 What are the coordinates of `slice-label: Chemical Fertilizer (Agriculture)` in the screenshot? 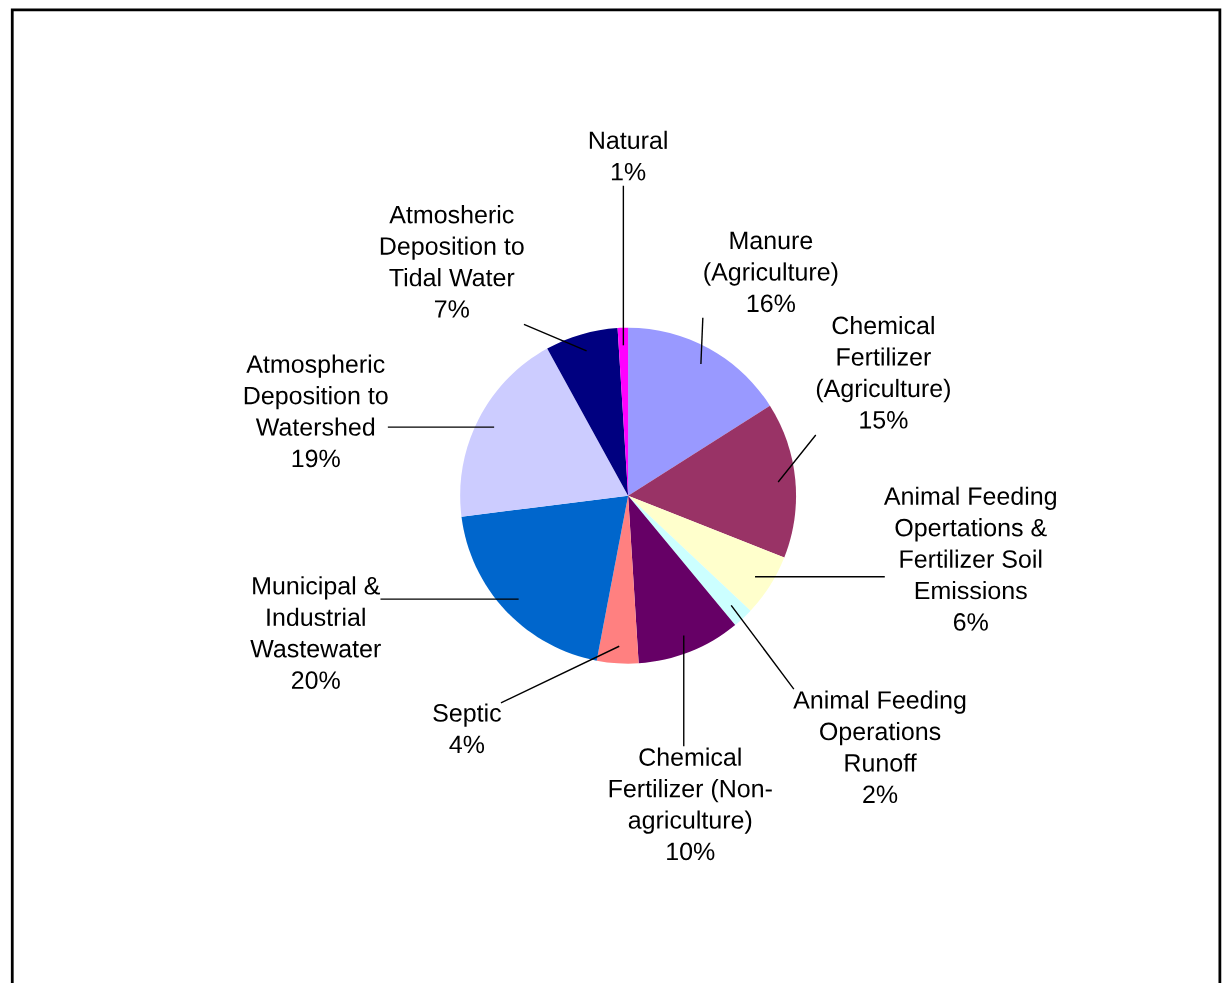 It's located at (883, 359).